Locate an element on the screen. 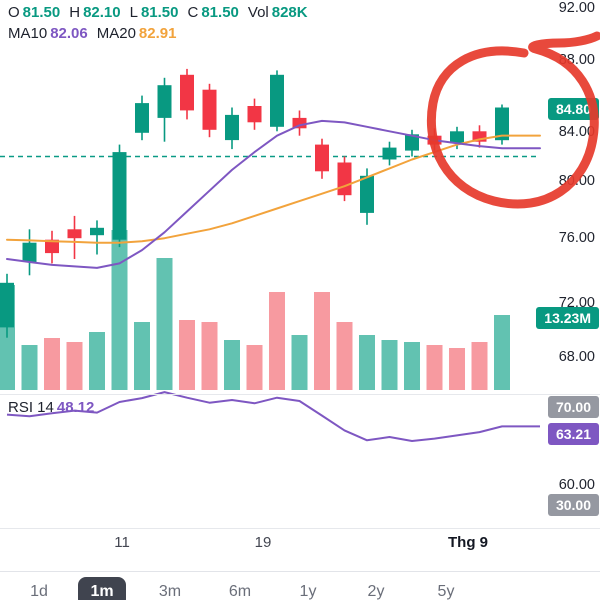 The image size is (600, 600). price-label-80.00: 80.00 is located at coordinates (576, 181).